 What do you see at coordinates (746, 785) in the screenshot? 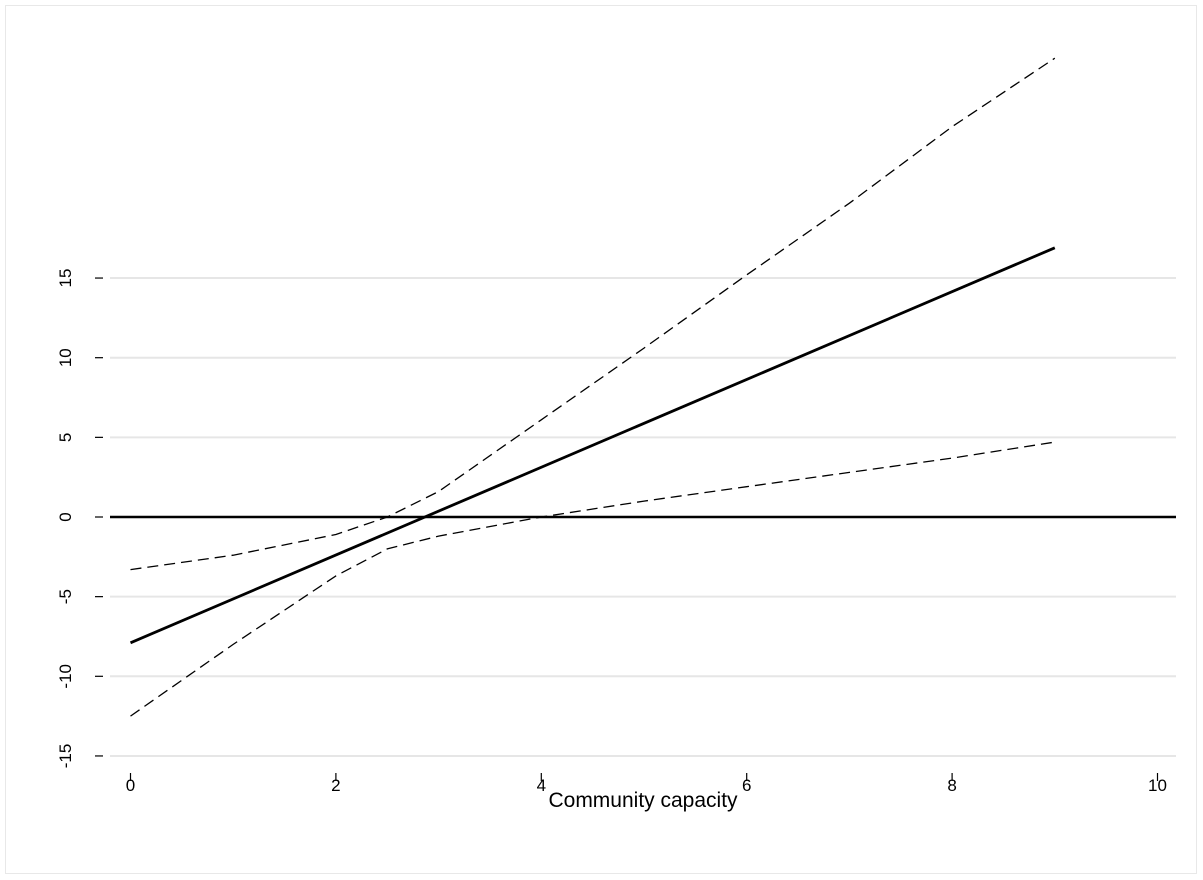
I see `x-tick-label: 6` at bounding box center [746, 785].